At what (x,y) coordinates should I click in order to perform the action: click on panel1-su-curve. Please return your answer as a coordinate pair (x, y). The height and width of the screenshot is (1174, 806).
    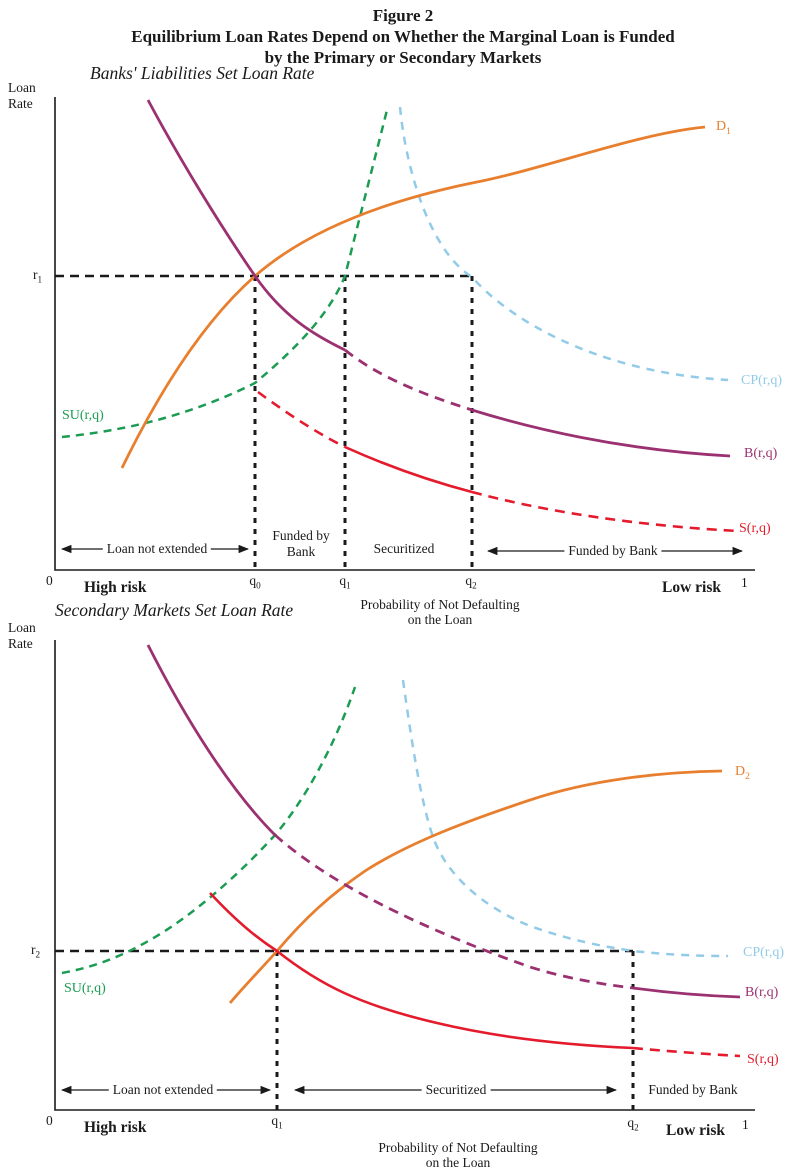
    Looking at the image, I should click on (225, 272).